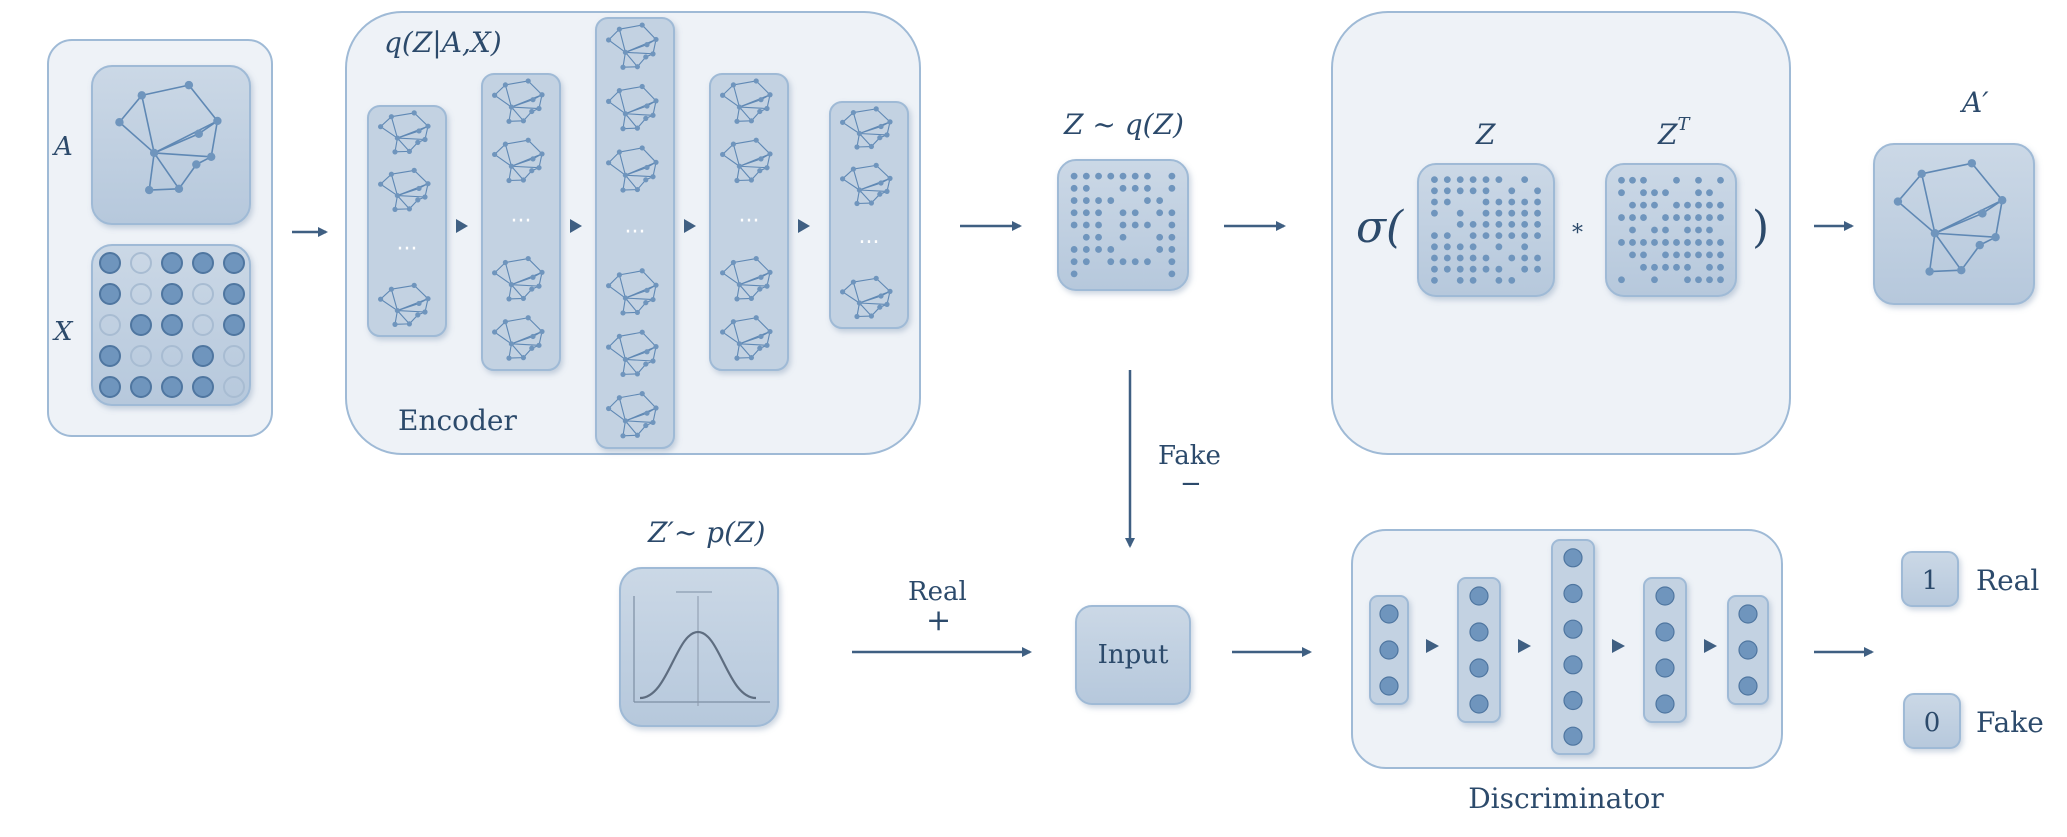 Image resolution: width=2067 pixels, height=837 pixels. I want to click on input-panel: A X, so click(160, 238).